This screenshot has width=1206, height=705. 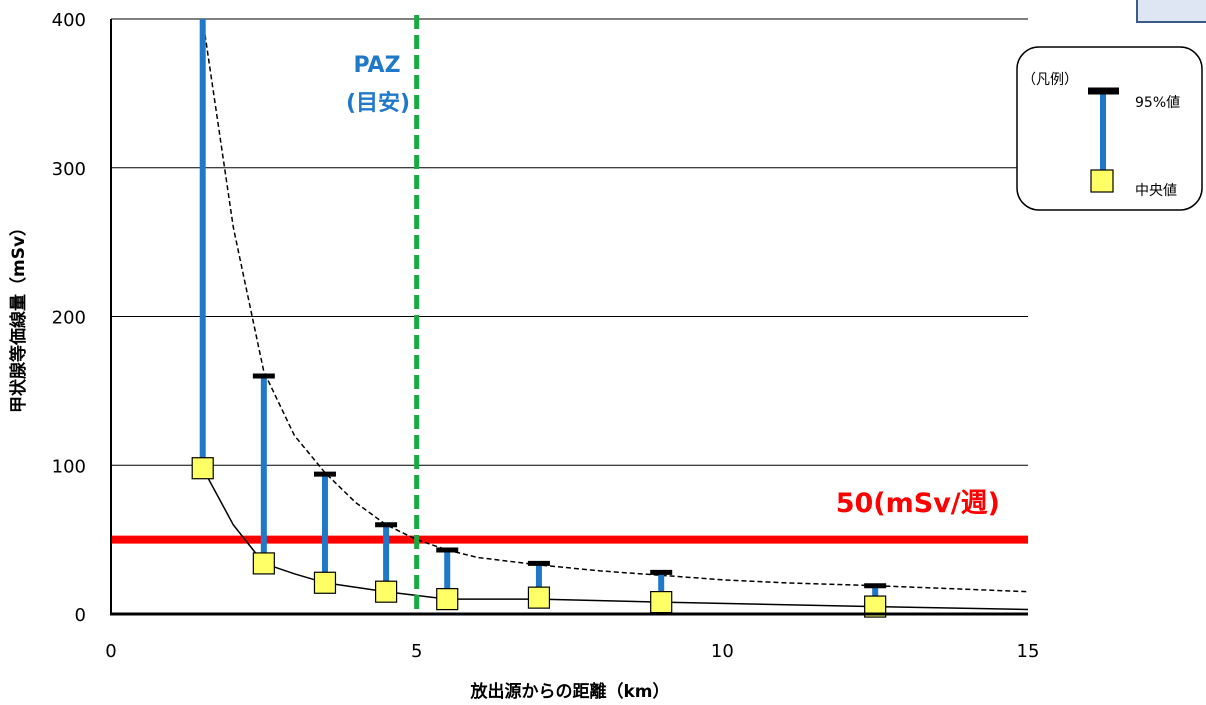 I want to click on x-tick-label-5: 5, so click(x=416, y=651).